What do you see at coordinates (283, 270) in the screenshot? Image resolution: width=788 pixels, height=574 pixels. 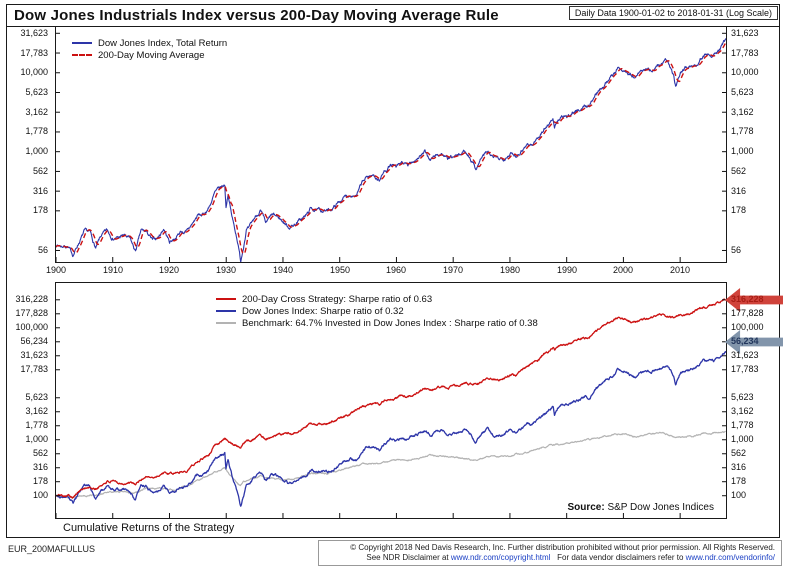 I see `x-tick-label: 1940` at bounding box center [283, 270].